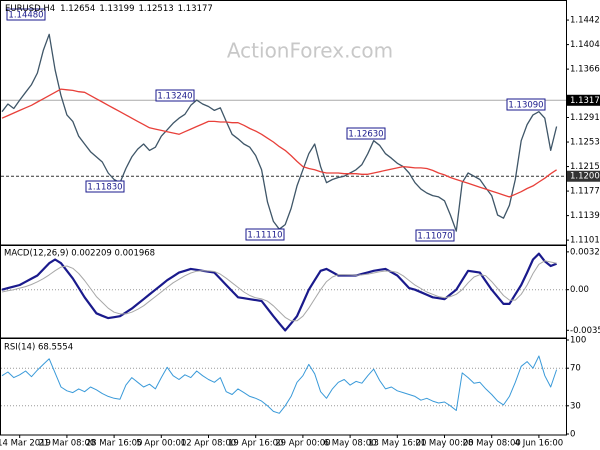  Describe the element at coordinates (585, 21) in the screenshot. I see `y-tick-label: 1.14420` at that location.